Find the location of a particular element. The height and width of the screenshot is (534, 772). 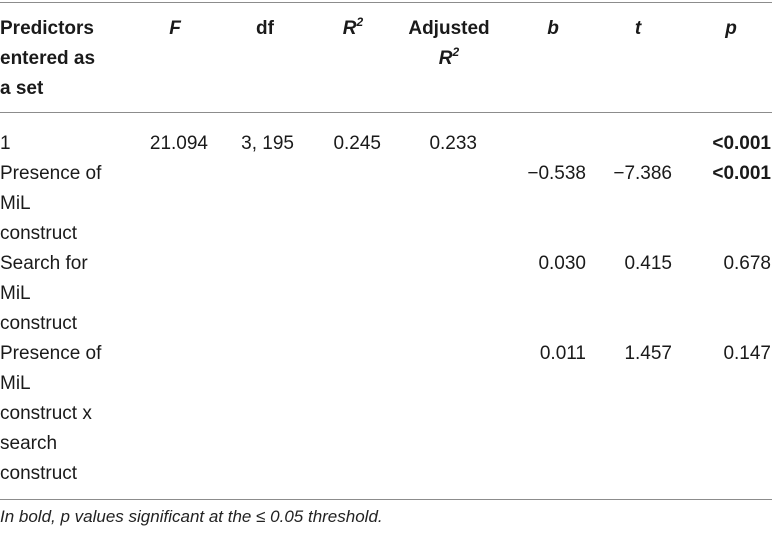

row-r2-value: 0.245 is located at coordinates (357, 143).